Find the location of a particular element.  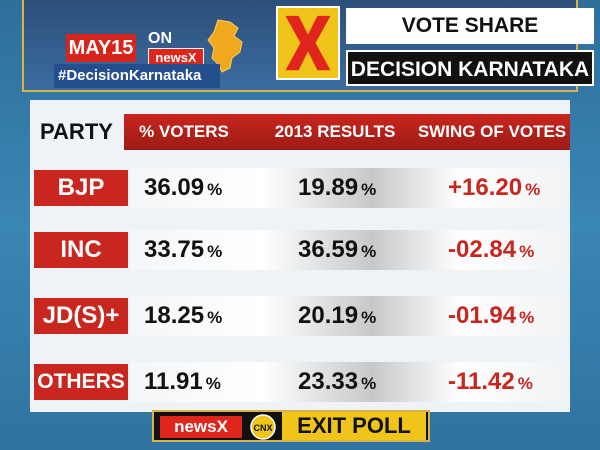

promo-block: MAY15 ON newsX is located at coordinates (152, 48).